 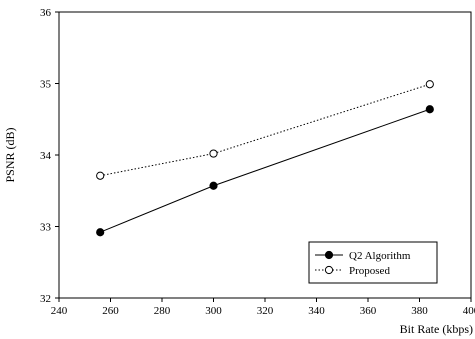 I want to click on y-tick-label: 33, so click(x=46, y=228).